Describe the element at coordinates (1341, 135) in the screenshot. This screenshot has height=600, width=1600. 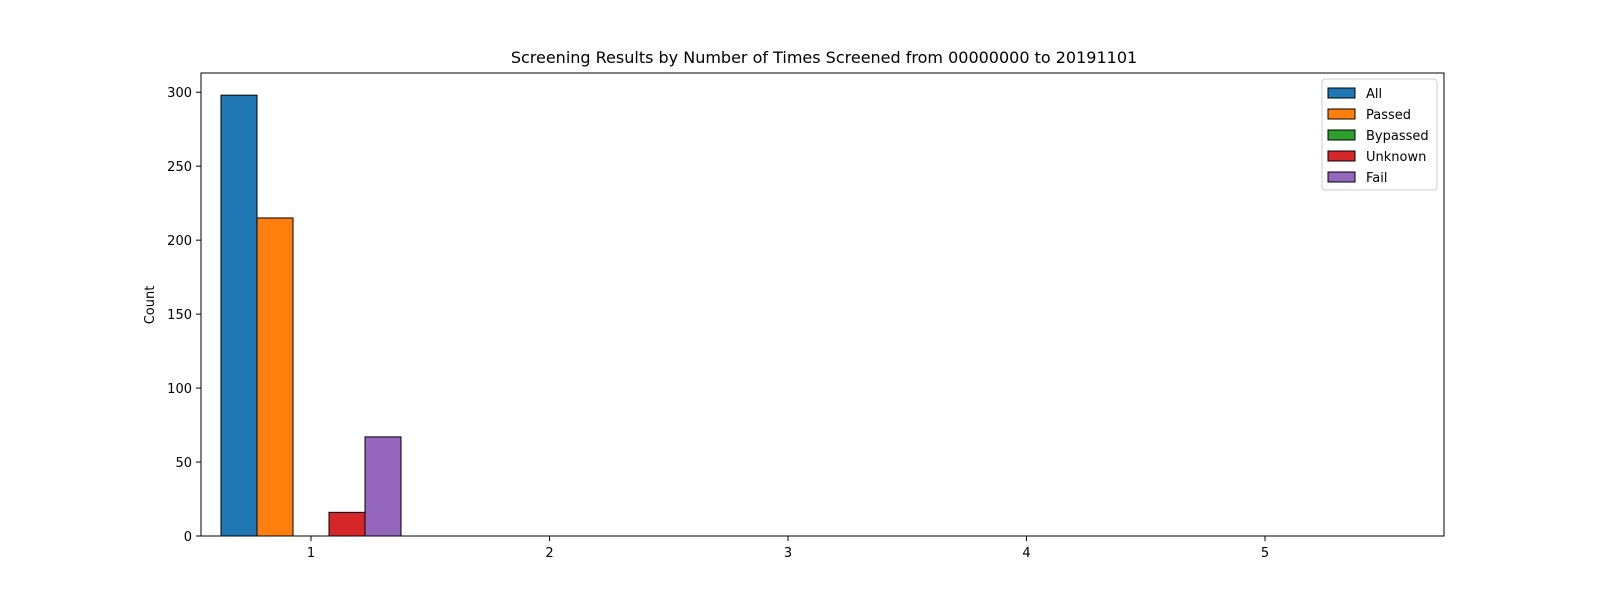
I see `legend-swatch-bypassed` at that location.